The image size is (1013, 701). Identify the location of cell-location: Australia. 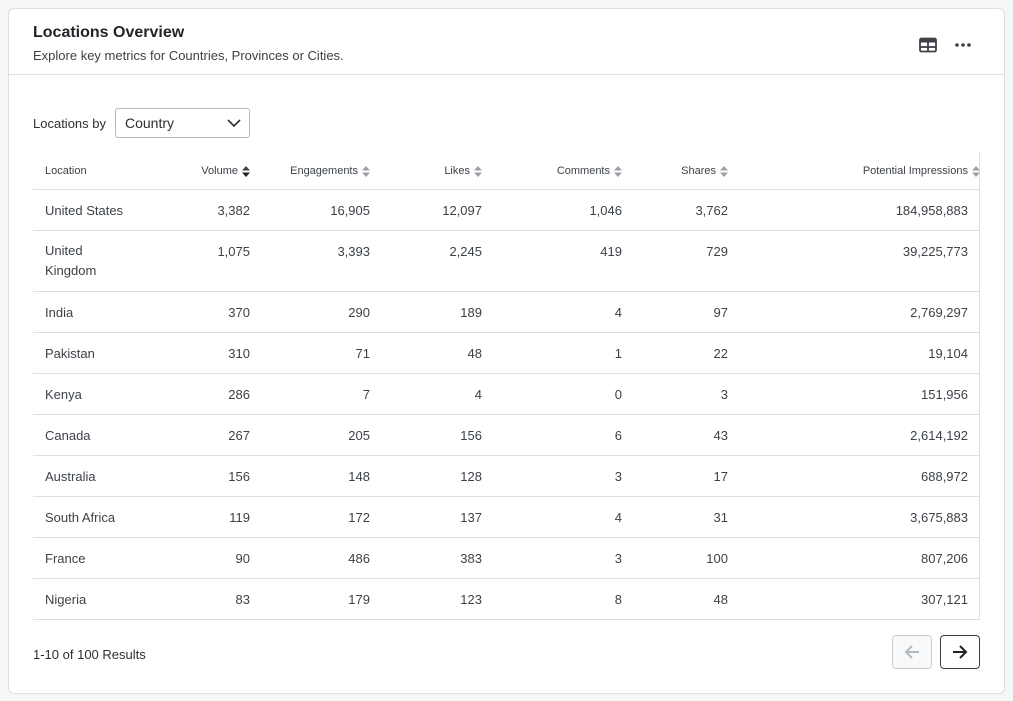
(103, 476).